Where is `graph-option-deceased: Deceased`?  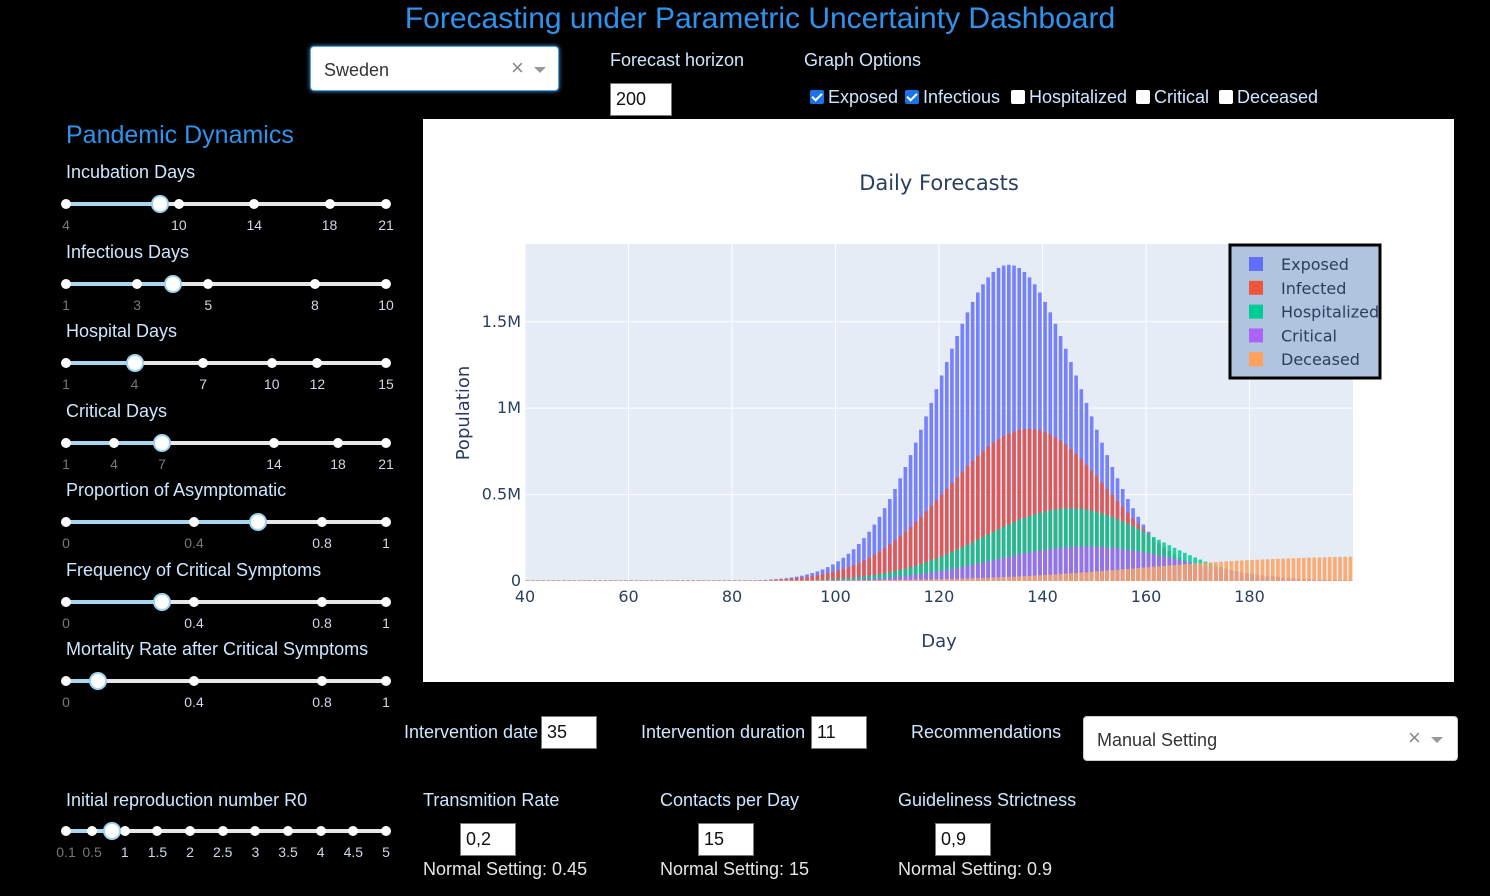
graph-option-deceased: Deceased is located at coordinates (1268, 97).